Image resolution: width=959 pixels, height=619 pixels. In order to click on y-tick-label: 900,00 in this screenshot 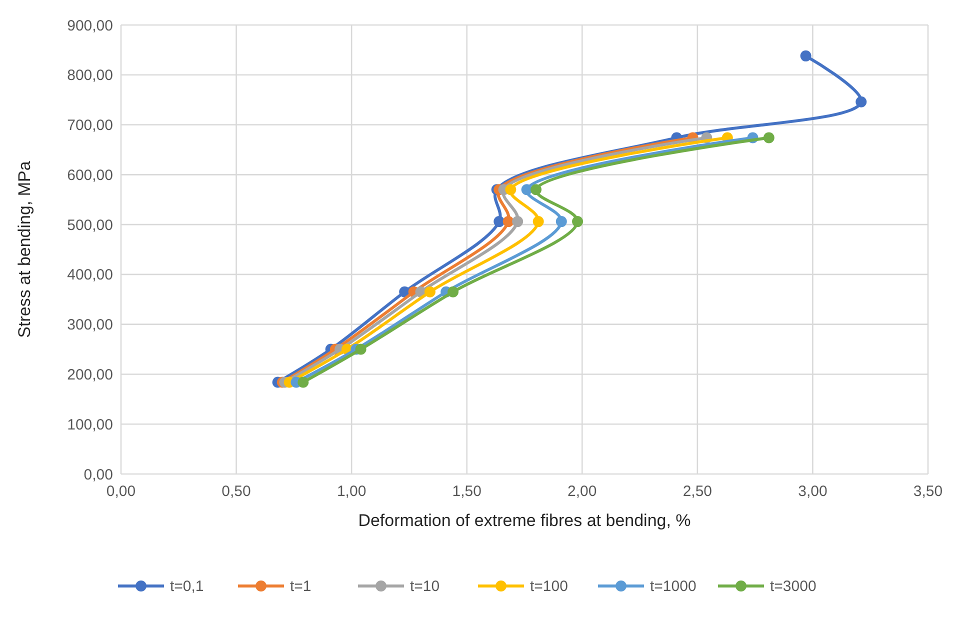, I will do `click(90, 25)`.